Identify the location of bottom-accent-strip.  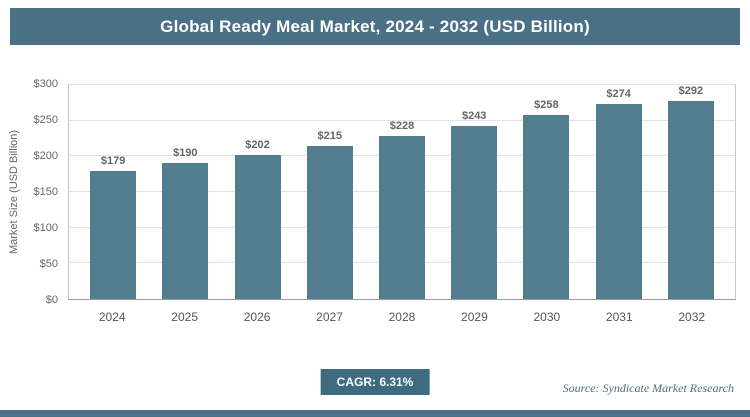
(375, 413).